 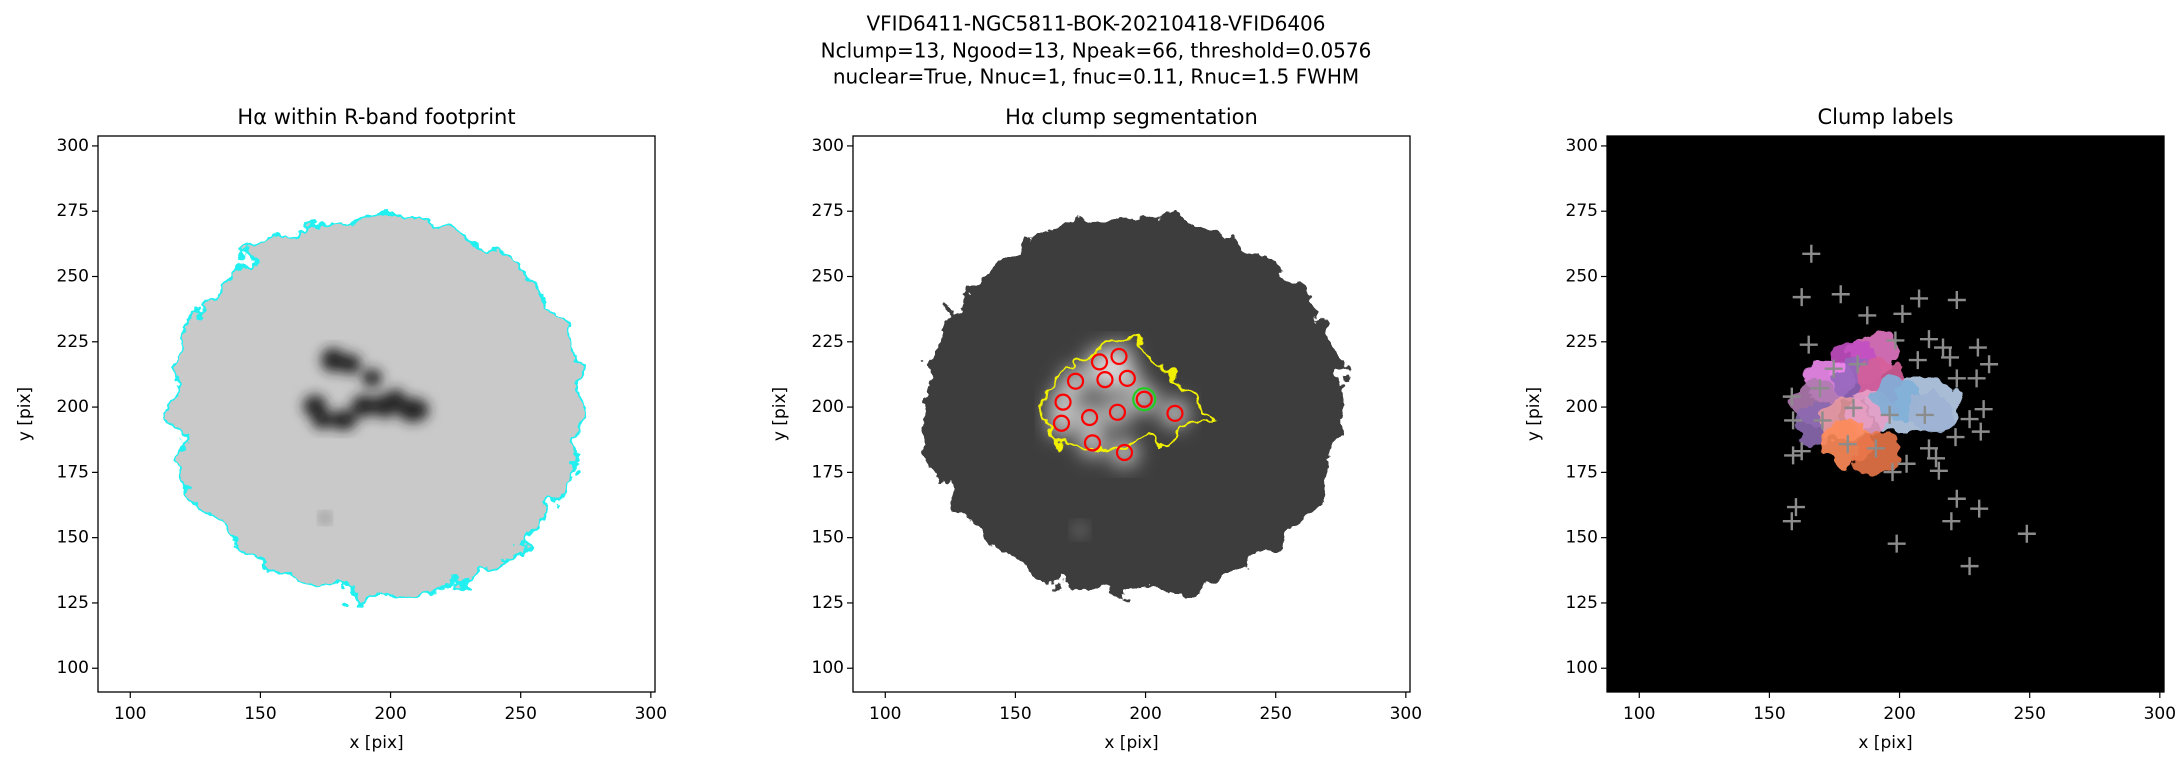 What do you see at coordinates (1096, 24) in the screenshot?
I see `suptitle: VFID6411-NGC5811-BOK-20210418-VFID6406` at bounding box center [1096, 24].